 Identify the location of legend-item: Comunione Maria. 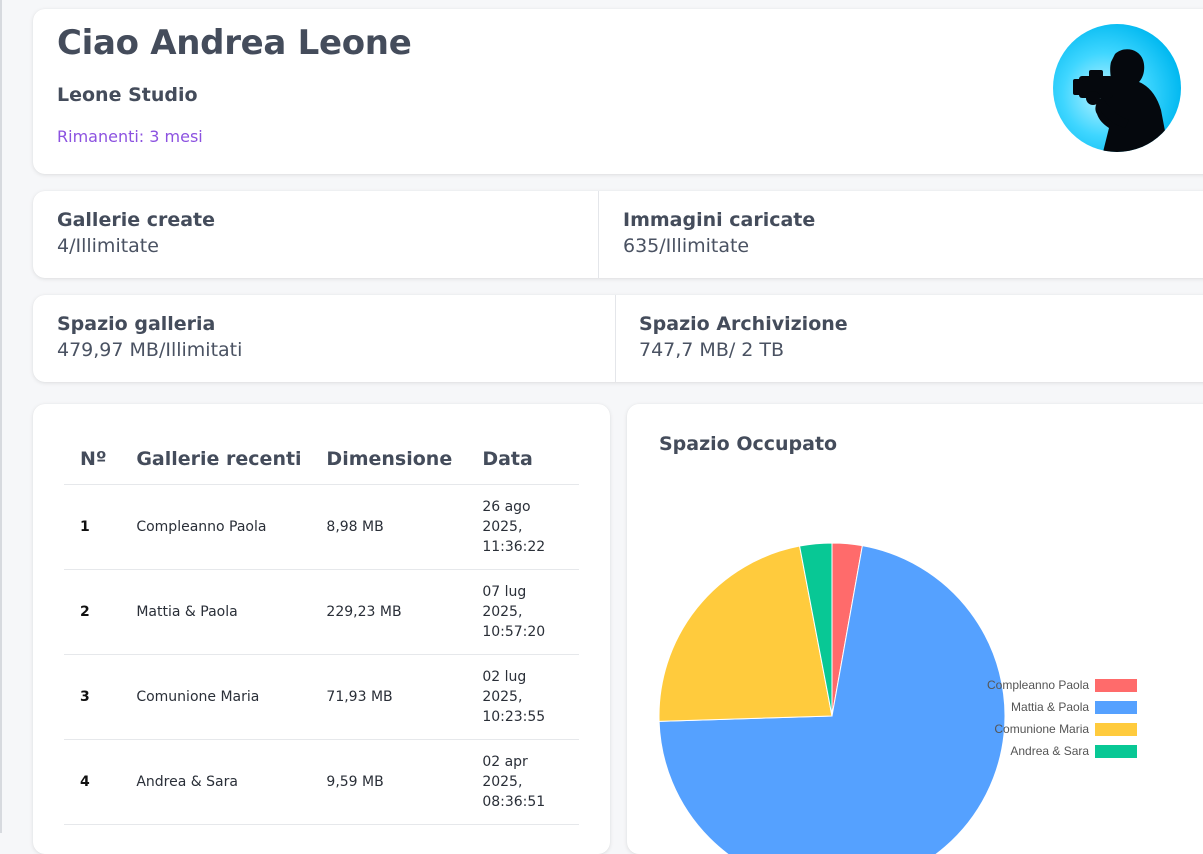
(1062, 729).